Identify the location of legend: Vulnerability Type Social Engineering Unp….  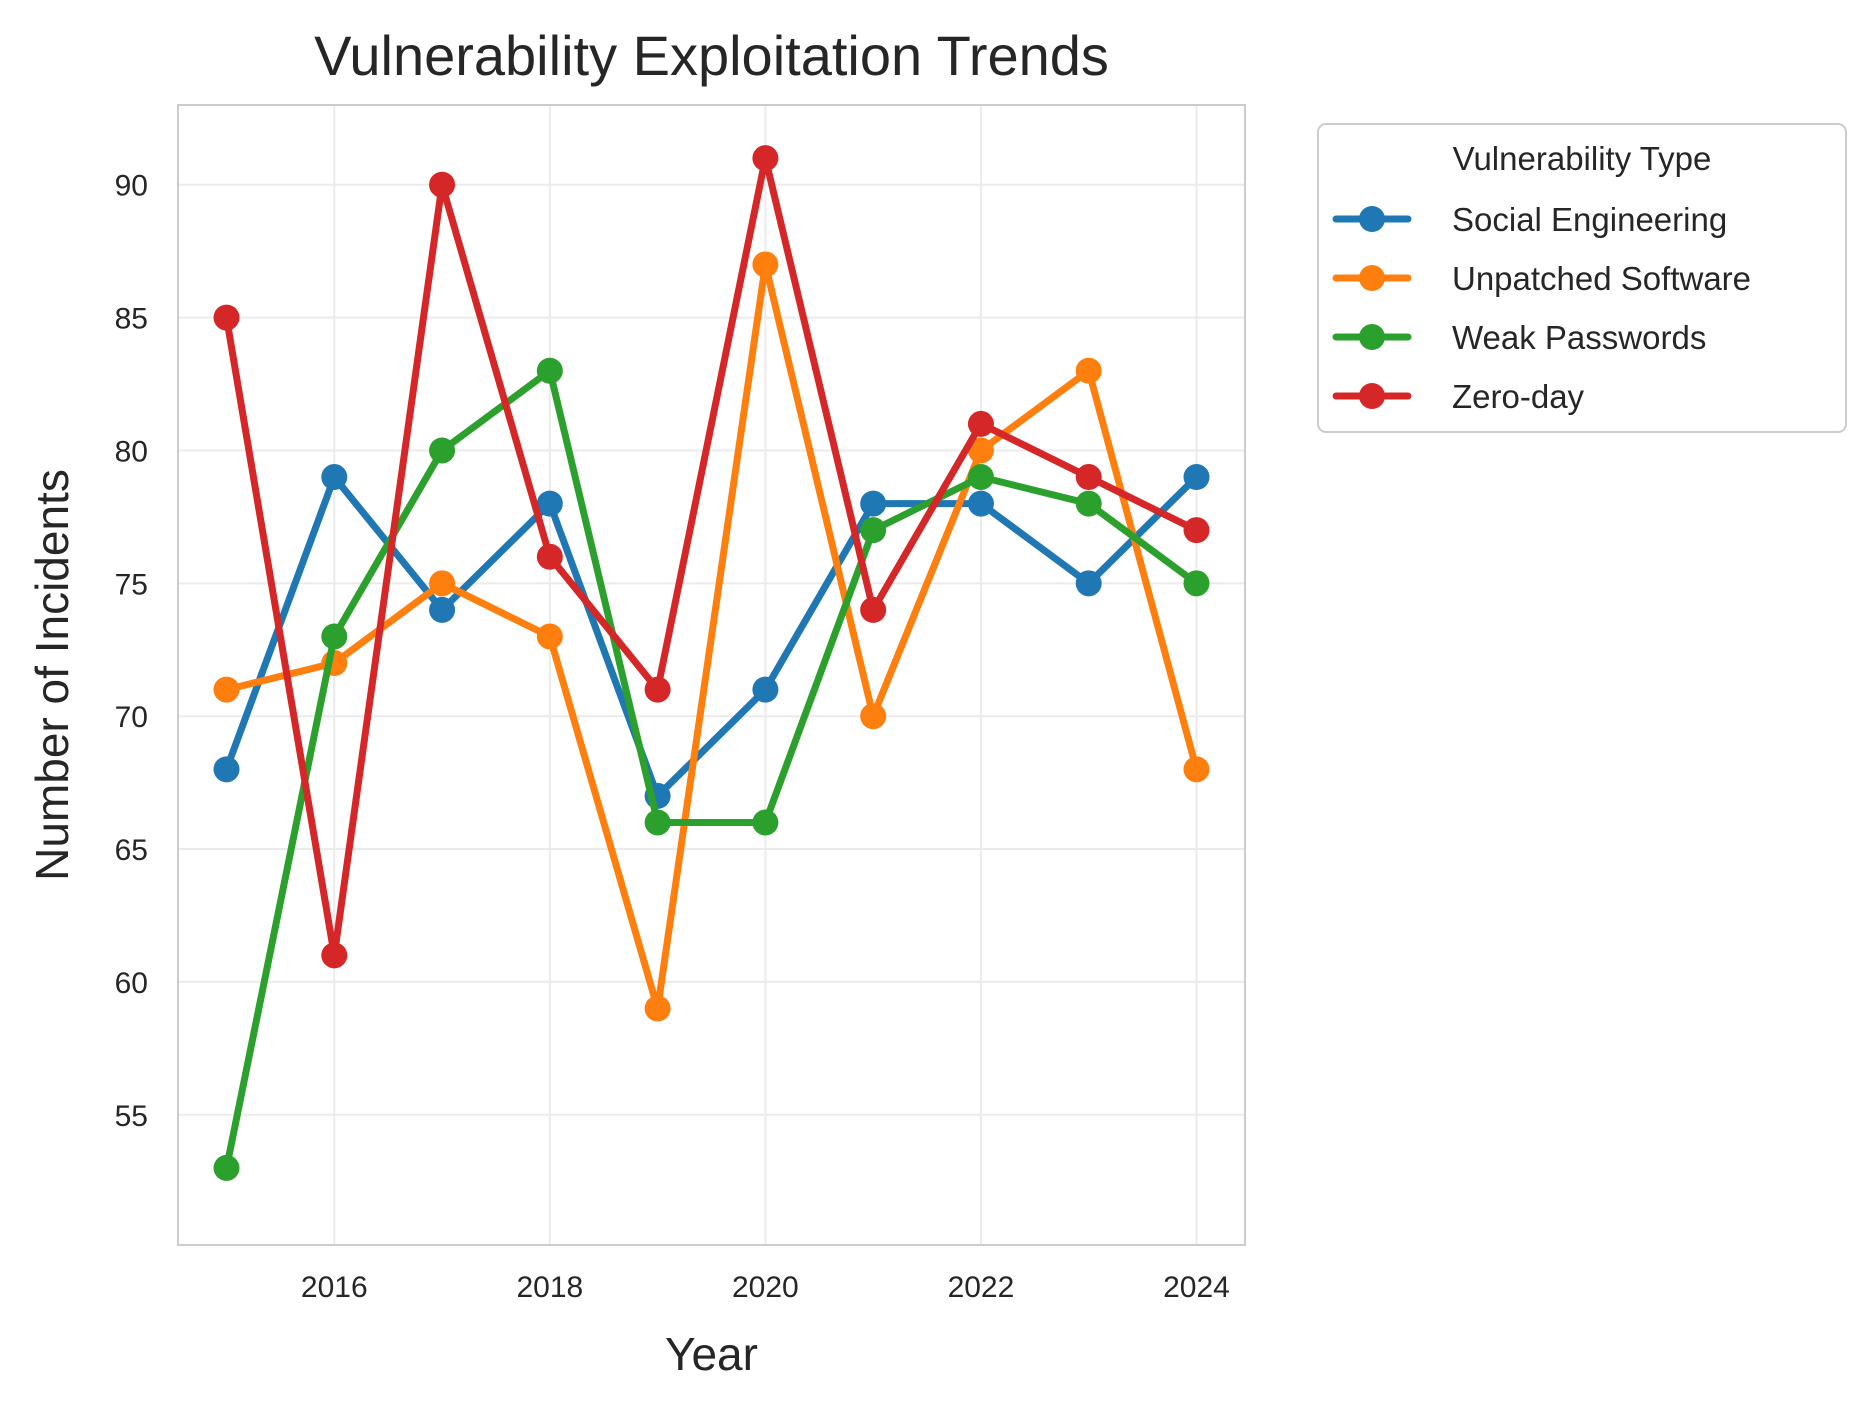
(1582, 278).